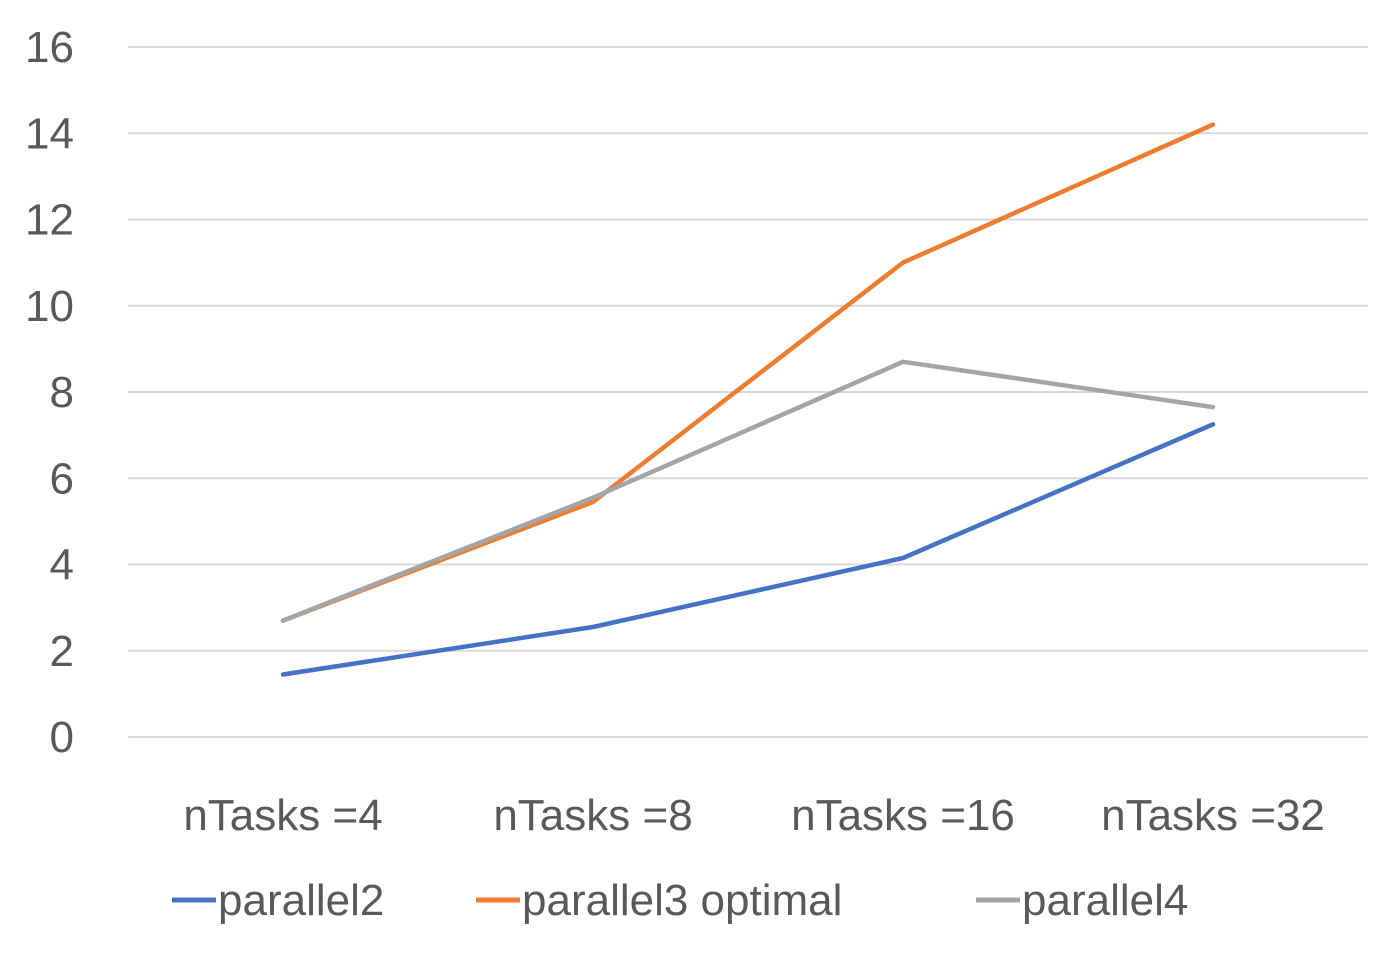  What do you see at coordinates (282, 815) in the screenshot?
I see `x-category-label: nTasks =4` at bounding box center [282, 815].